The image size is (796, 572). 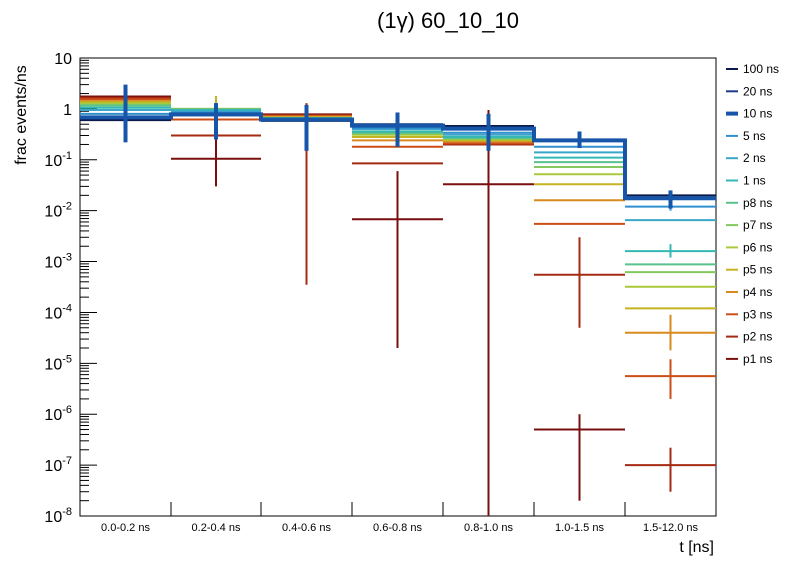 I want to click on y-tick-label: 10⁻¹, so click(x=58, y=160).